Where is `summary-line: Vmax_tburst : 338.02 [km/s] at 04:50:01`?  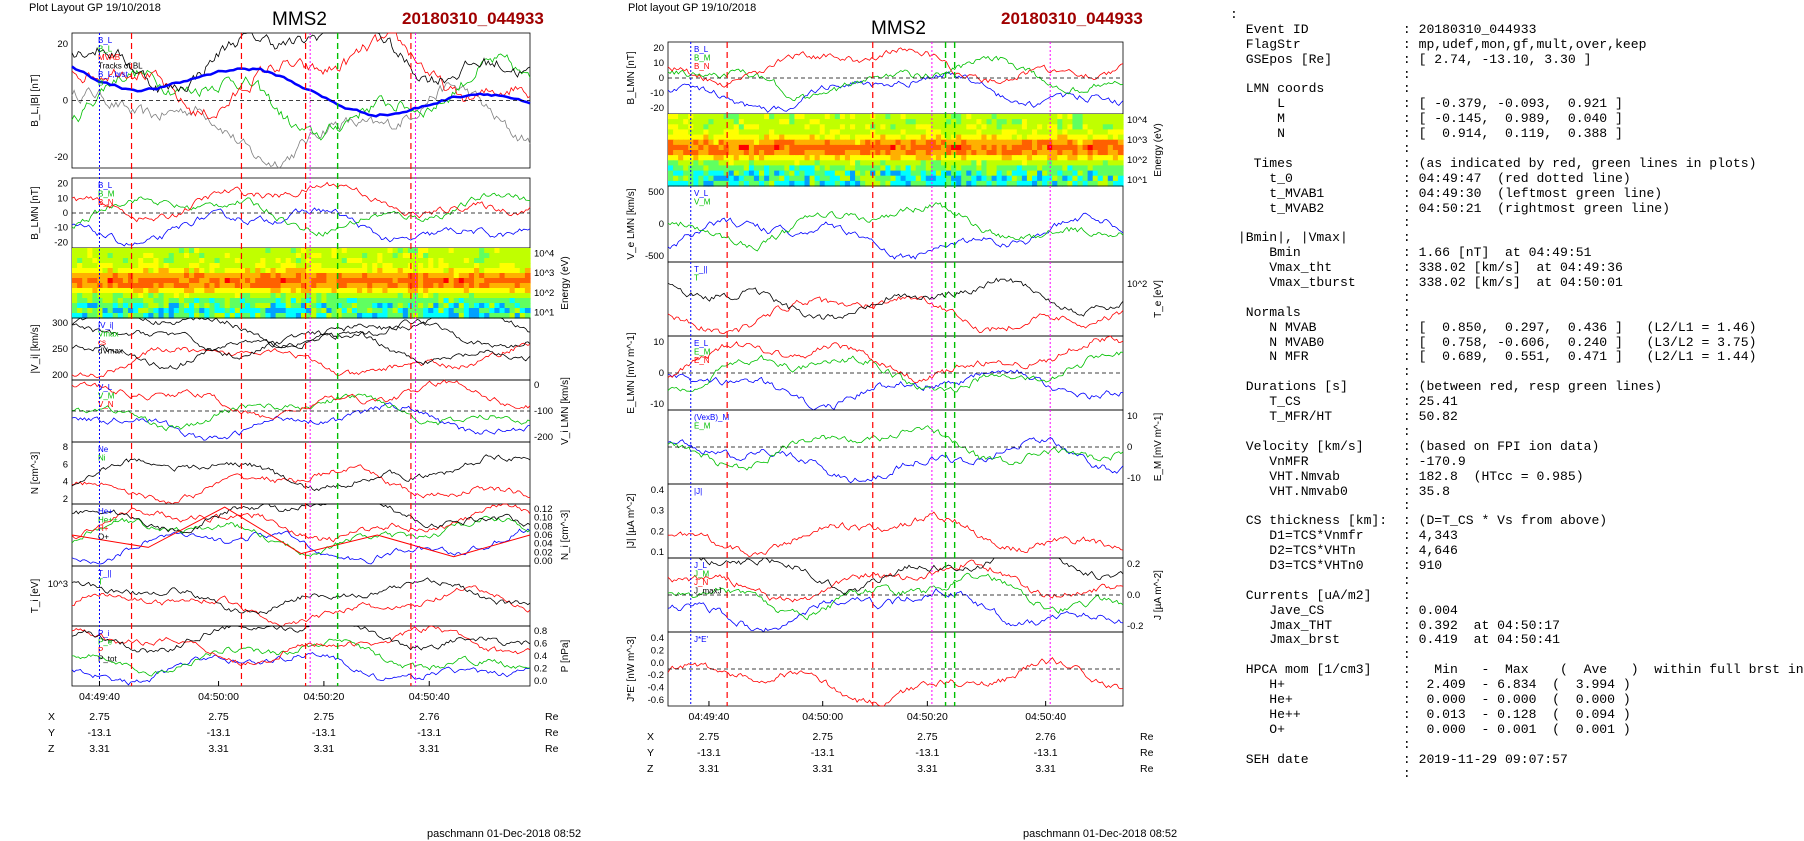
summary-line: Vmax_tburst : 338.02 [km/s] at 04:50:01 is located at coordinates (1426, 283).